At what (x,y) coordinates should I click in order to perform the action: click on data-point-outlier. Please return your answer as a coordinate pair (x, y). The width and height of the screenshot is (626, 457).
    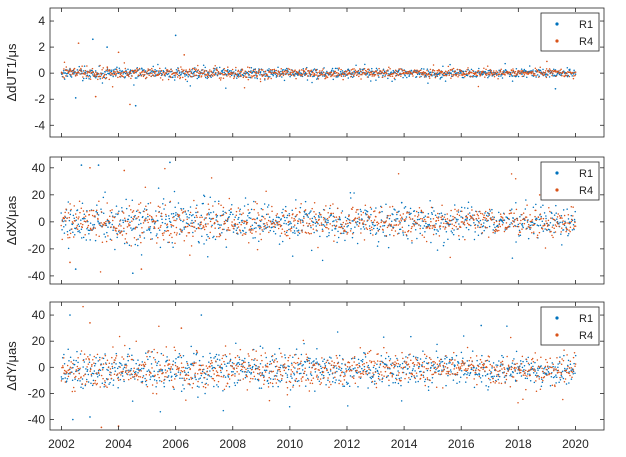
    Looking at the image, I should click on (118, 52).